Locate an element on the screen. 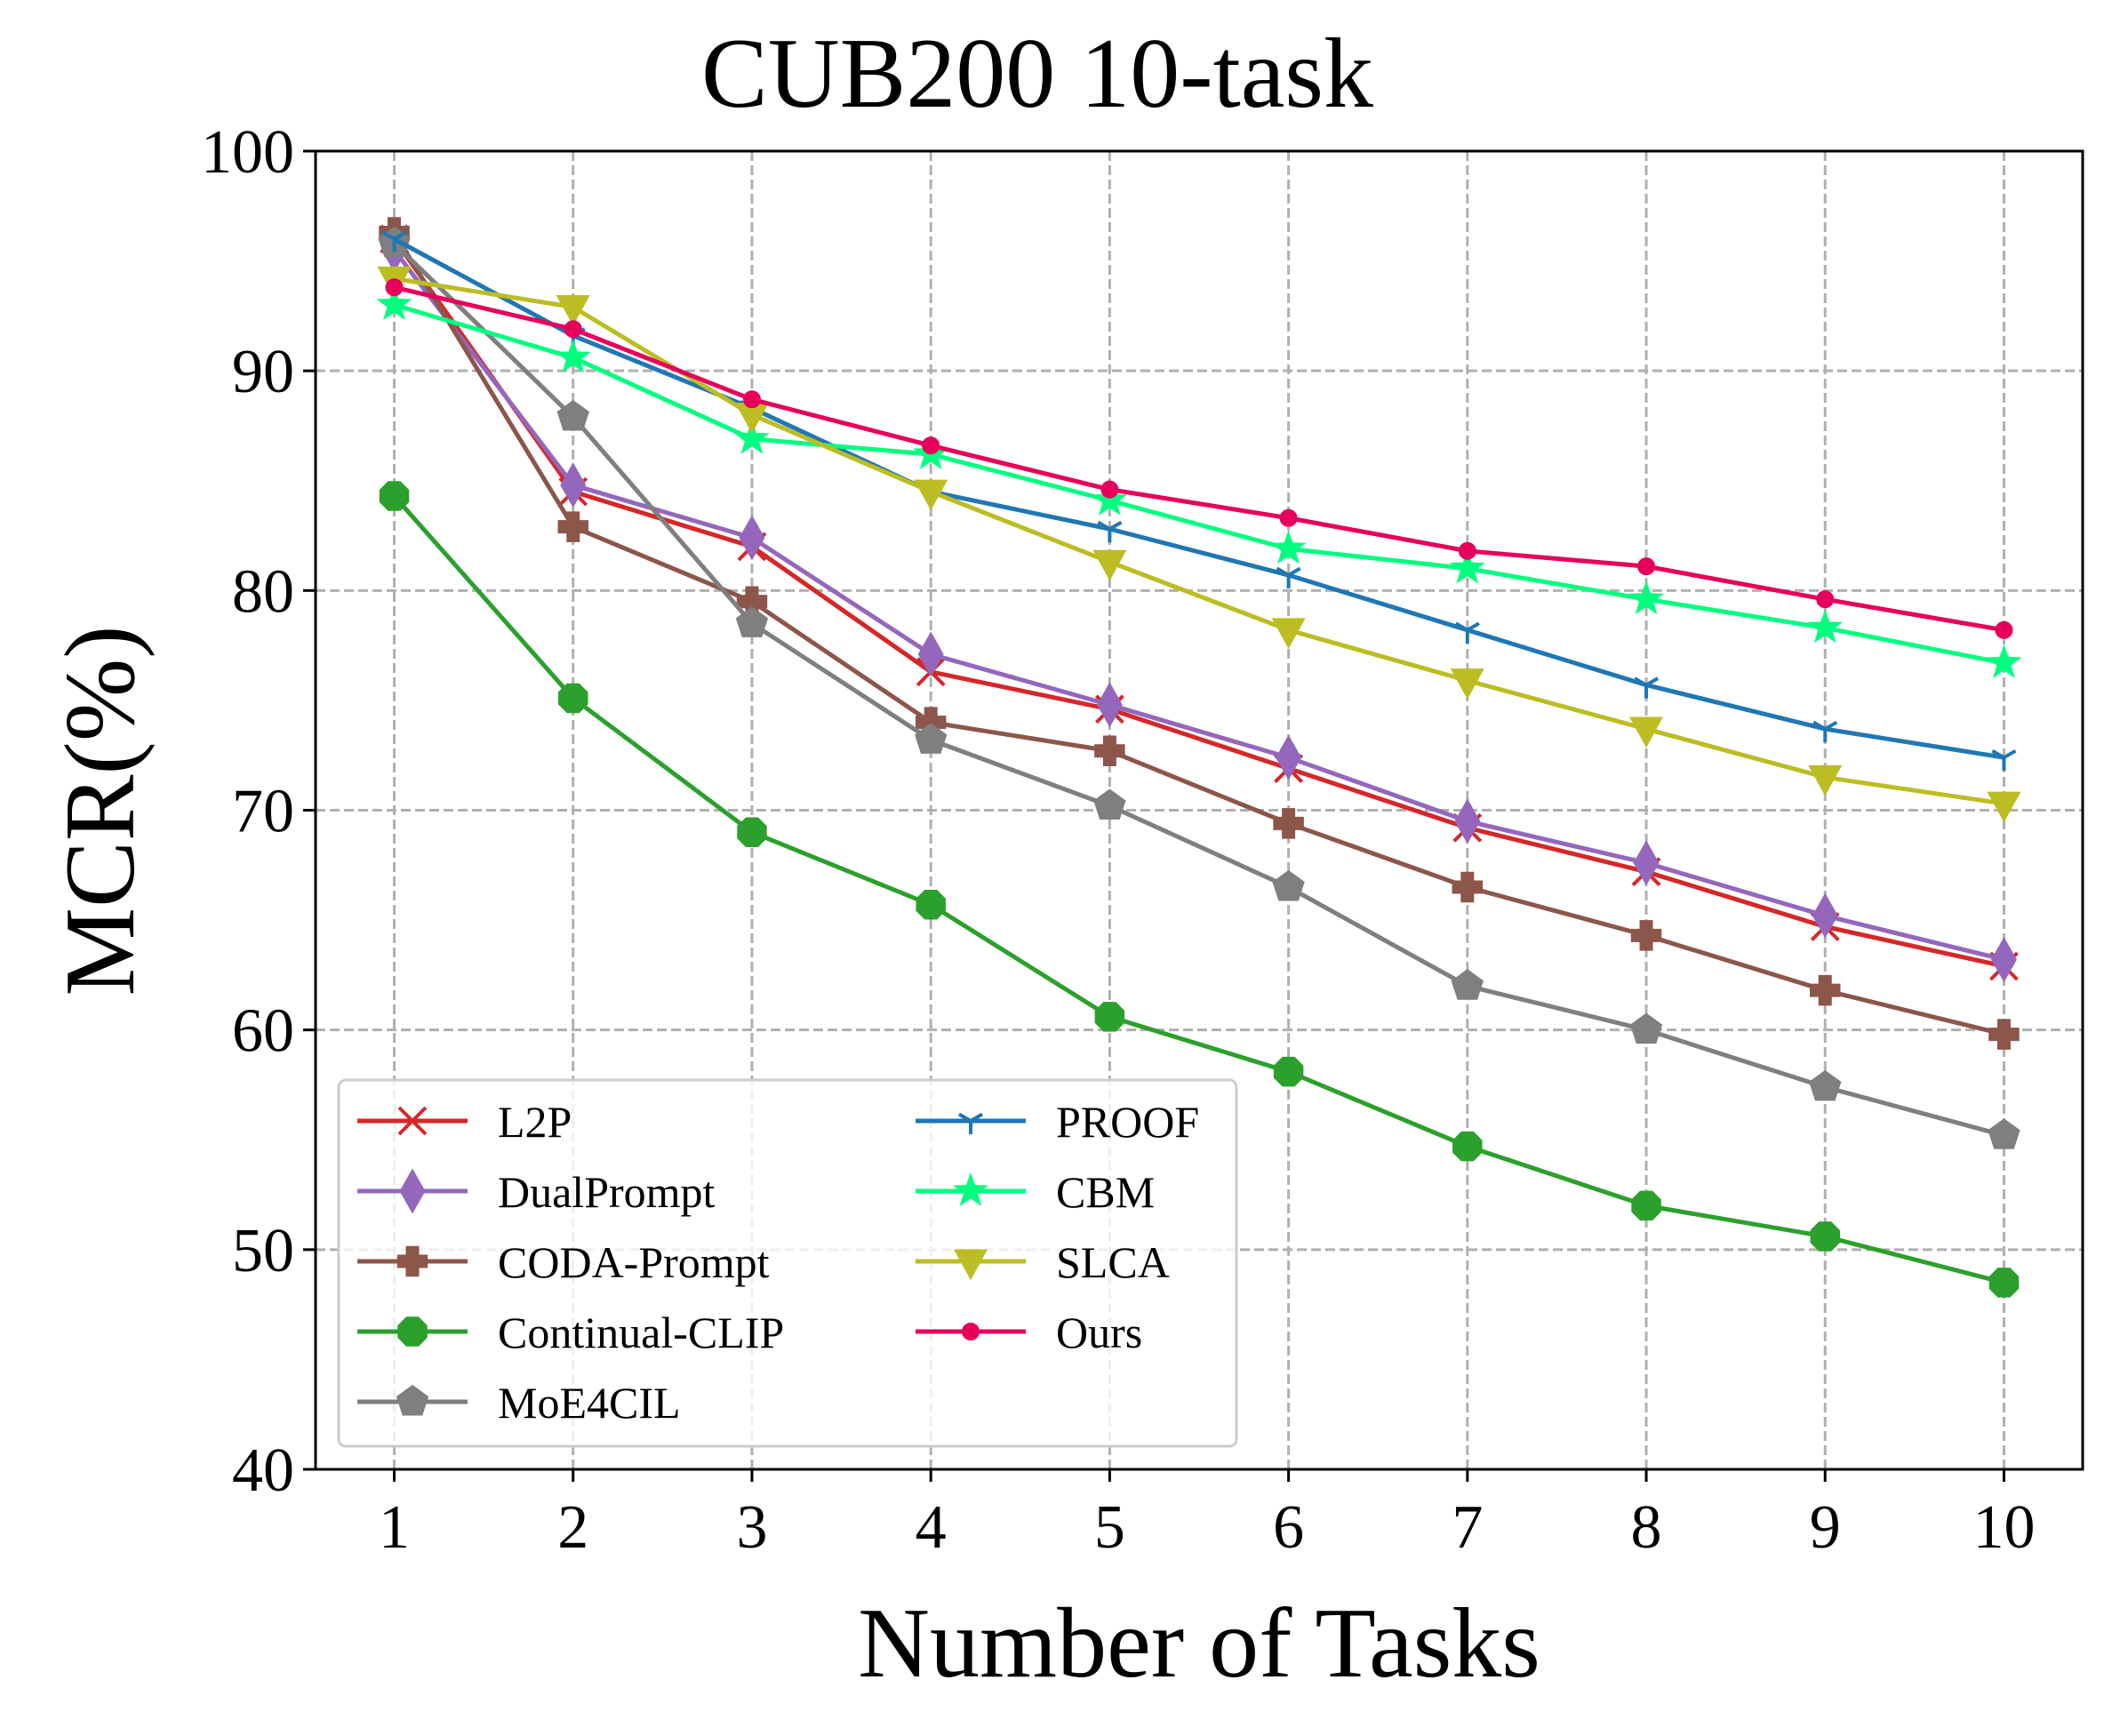 Image resolution: width=2112 pixels, height=1736 pixels. legend-label: L2P is located at coordinates (535, 1122).